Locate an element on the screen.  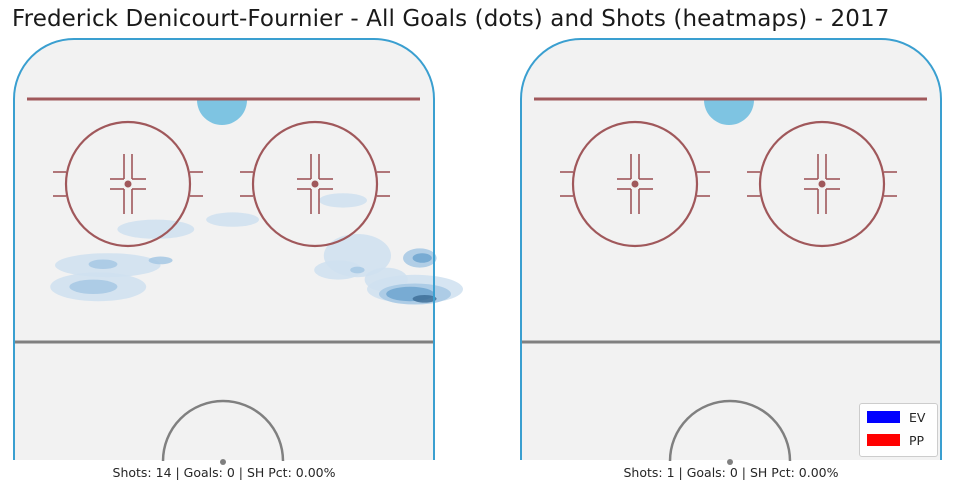
center-dot-right is located at coordinates (730, 462).